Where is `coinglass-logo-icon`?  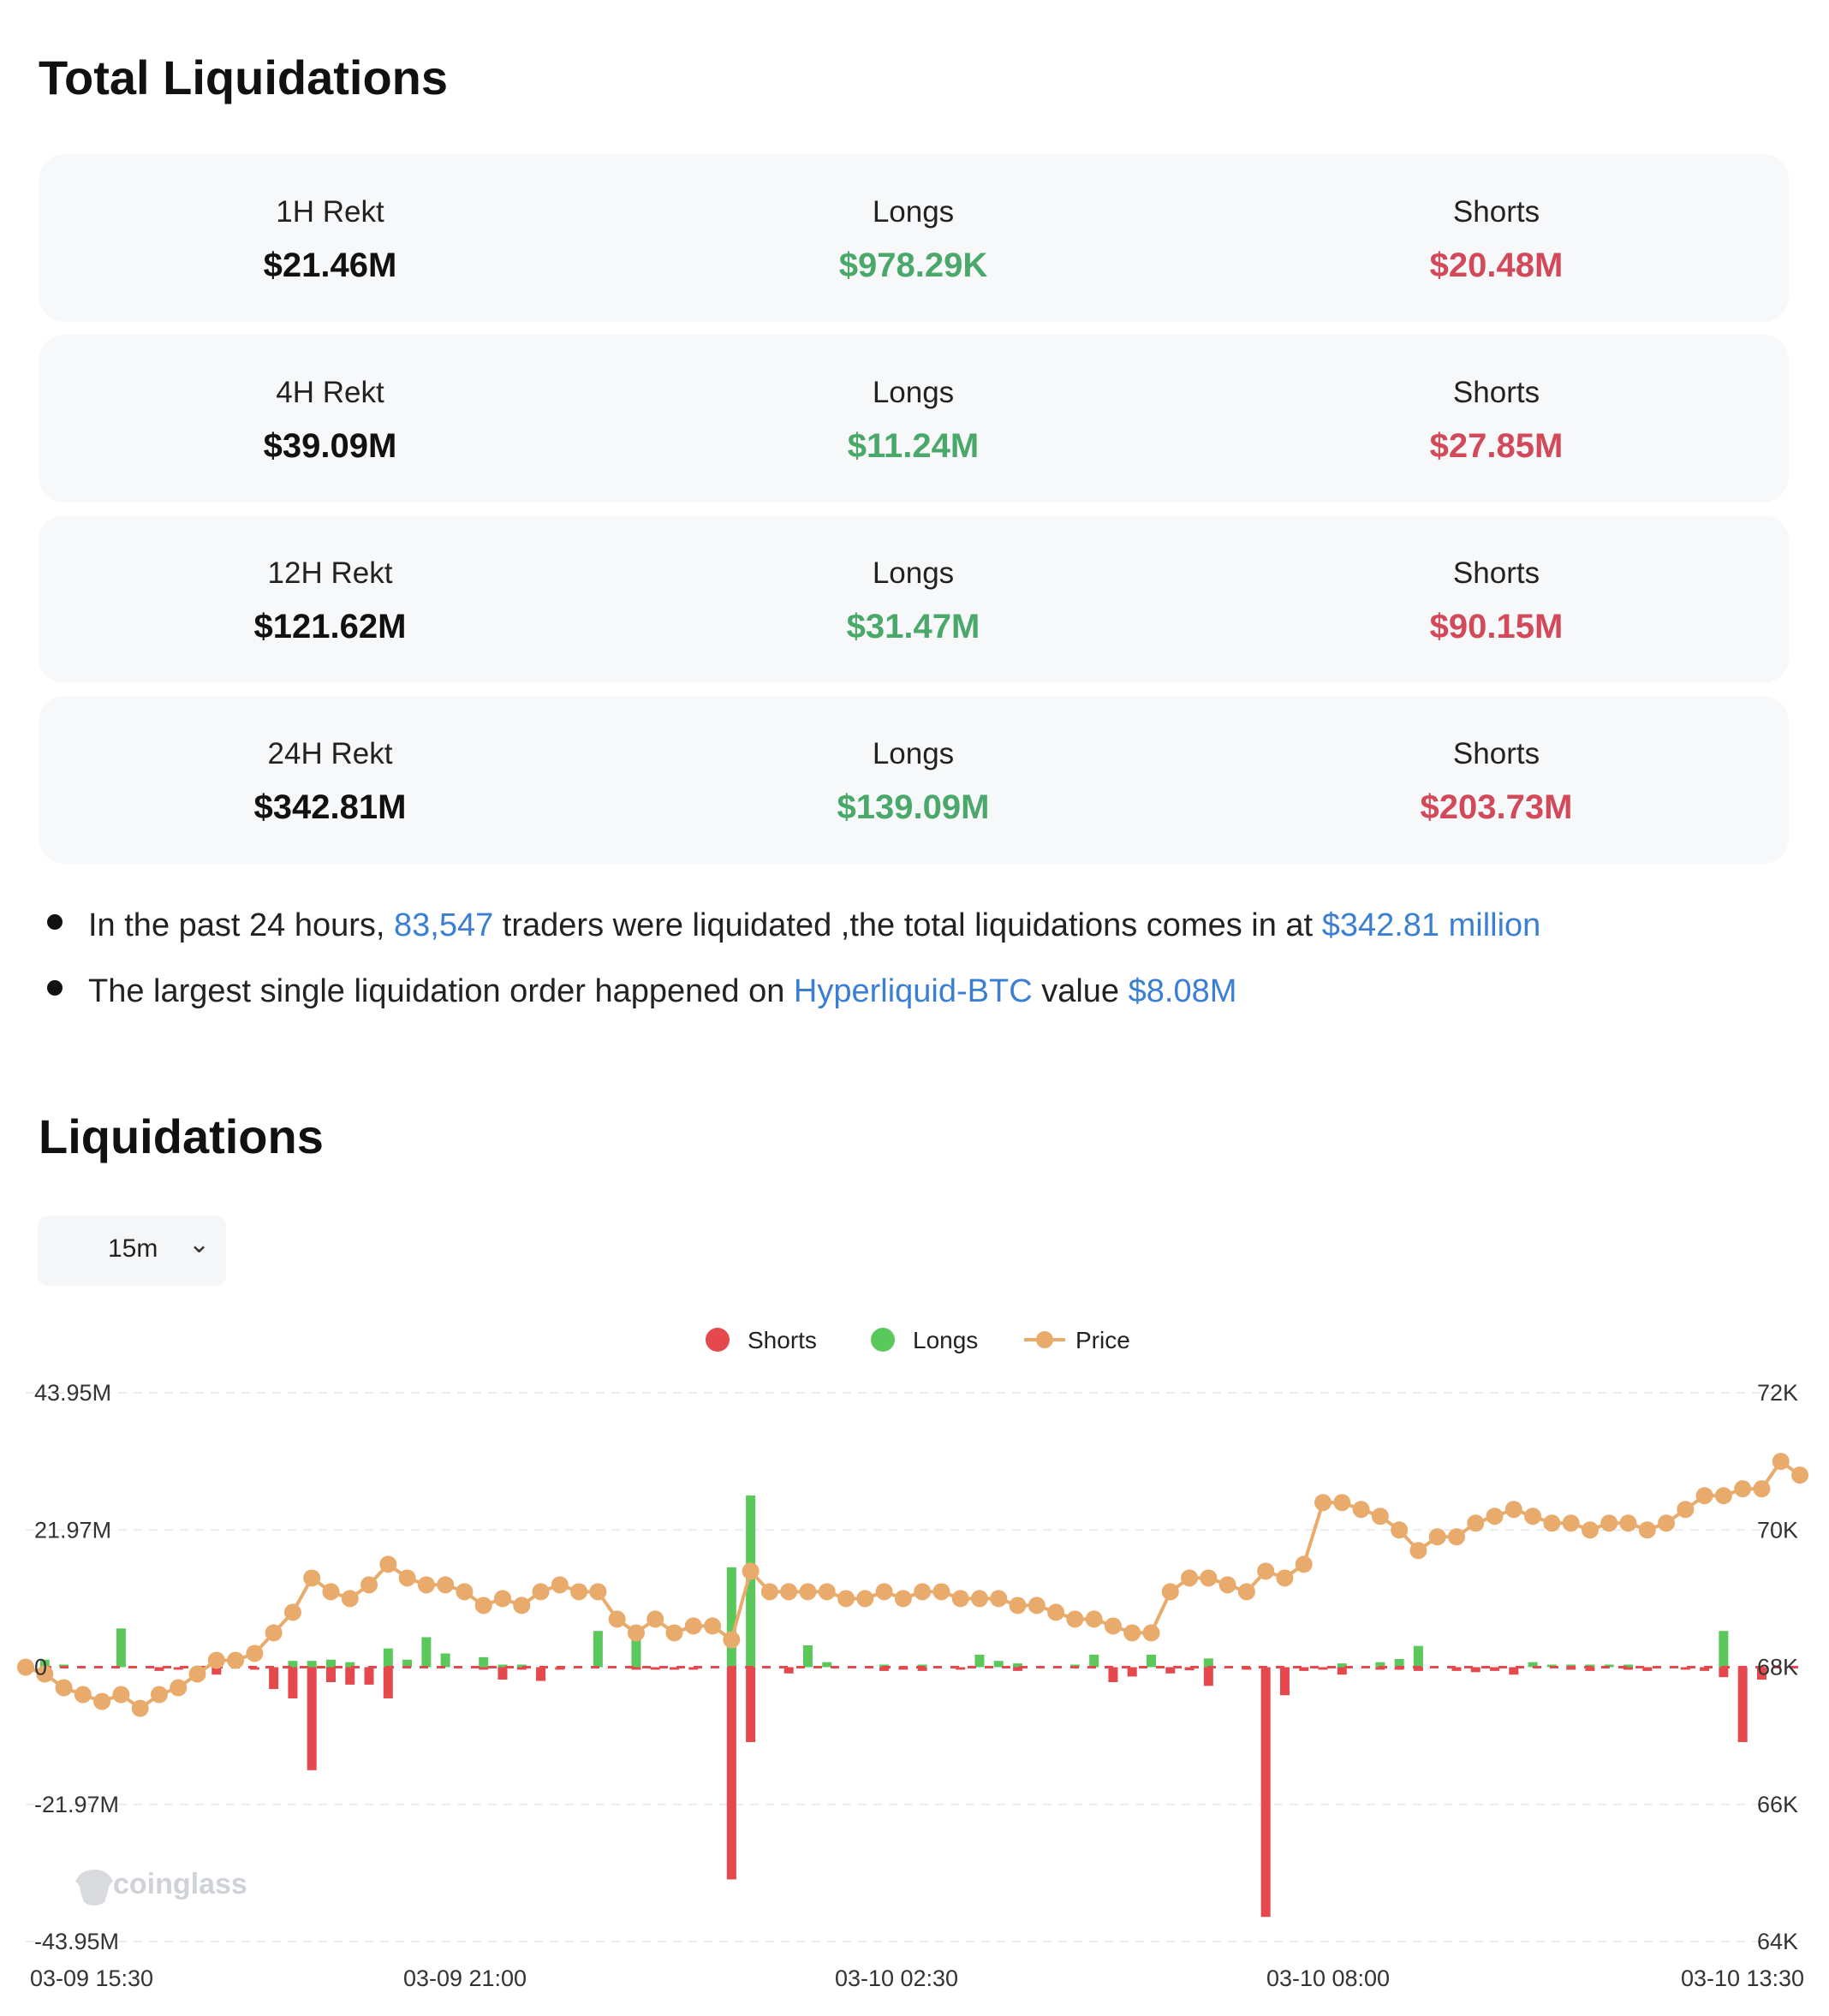 coinglass-logo-icon is located at coordinates (94, 1888).